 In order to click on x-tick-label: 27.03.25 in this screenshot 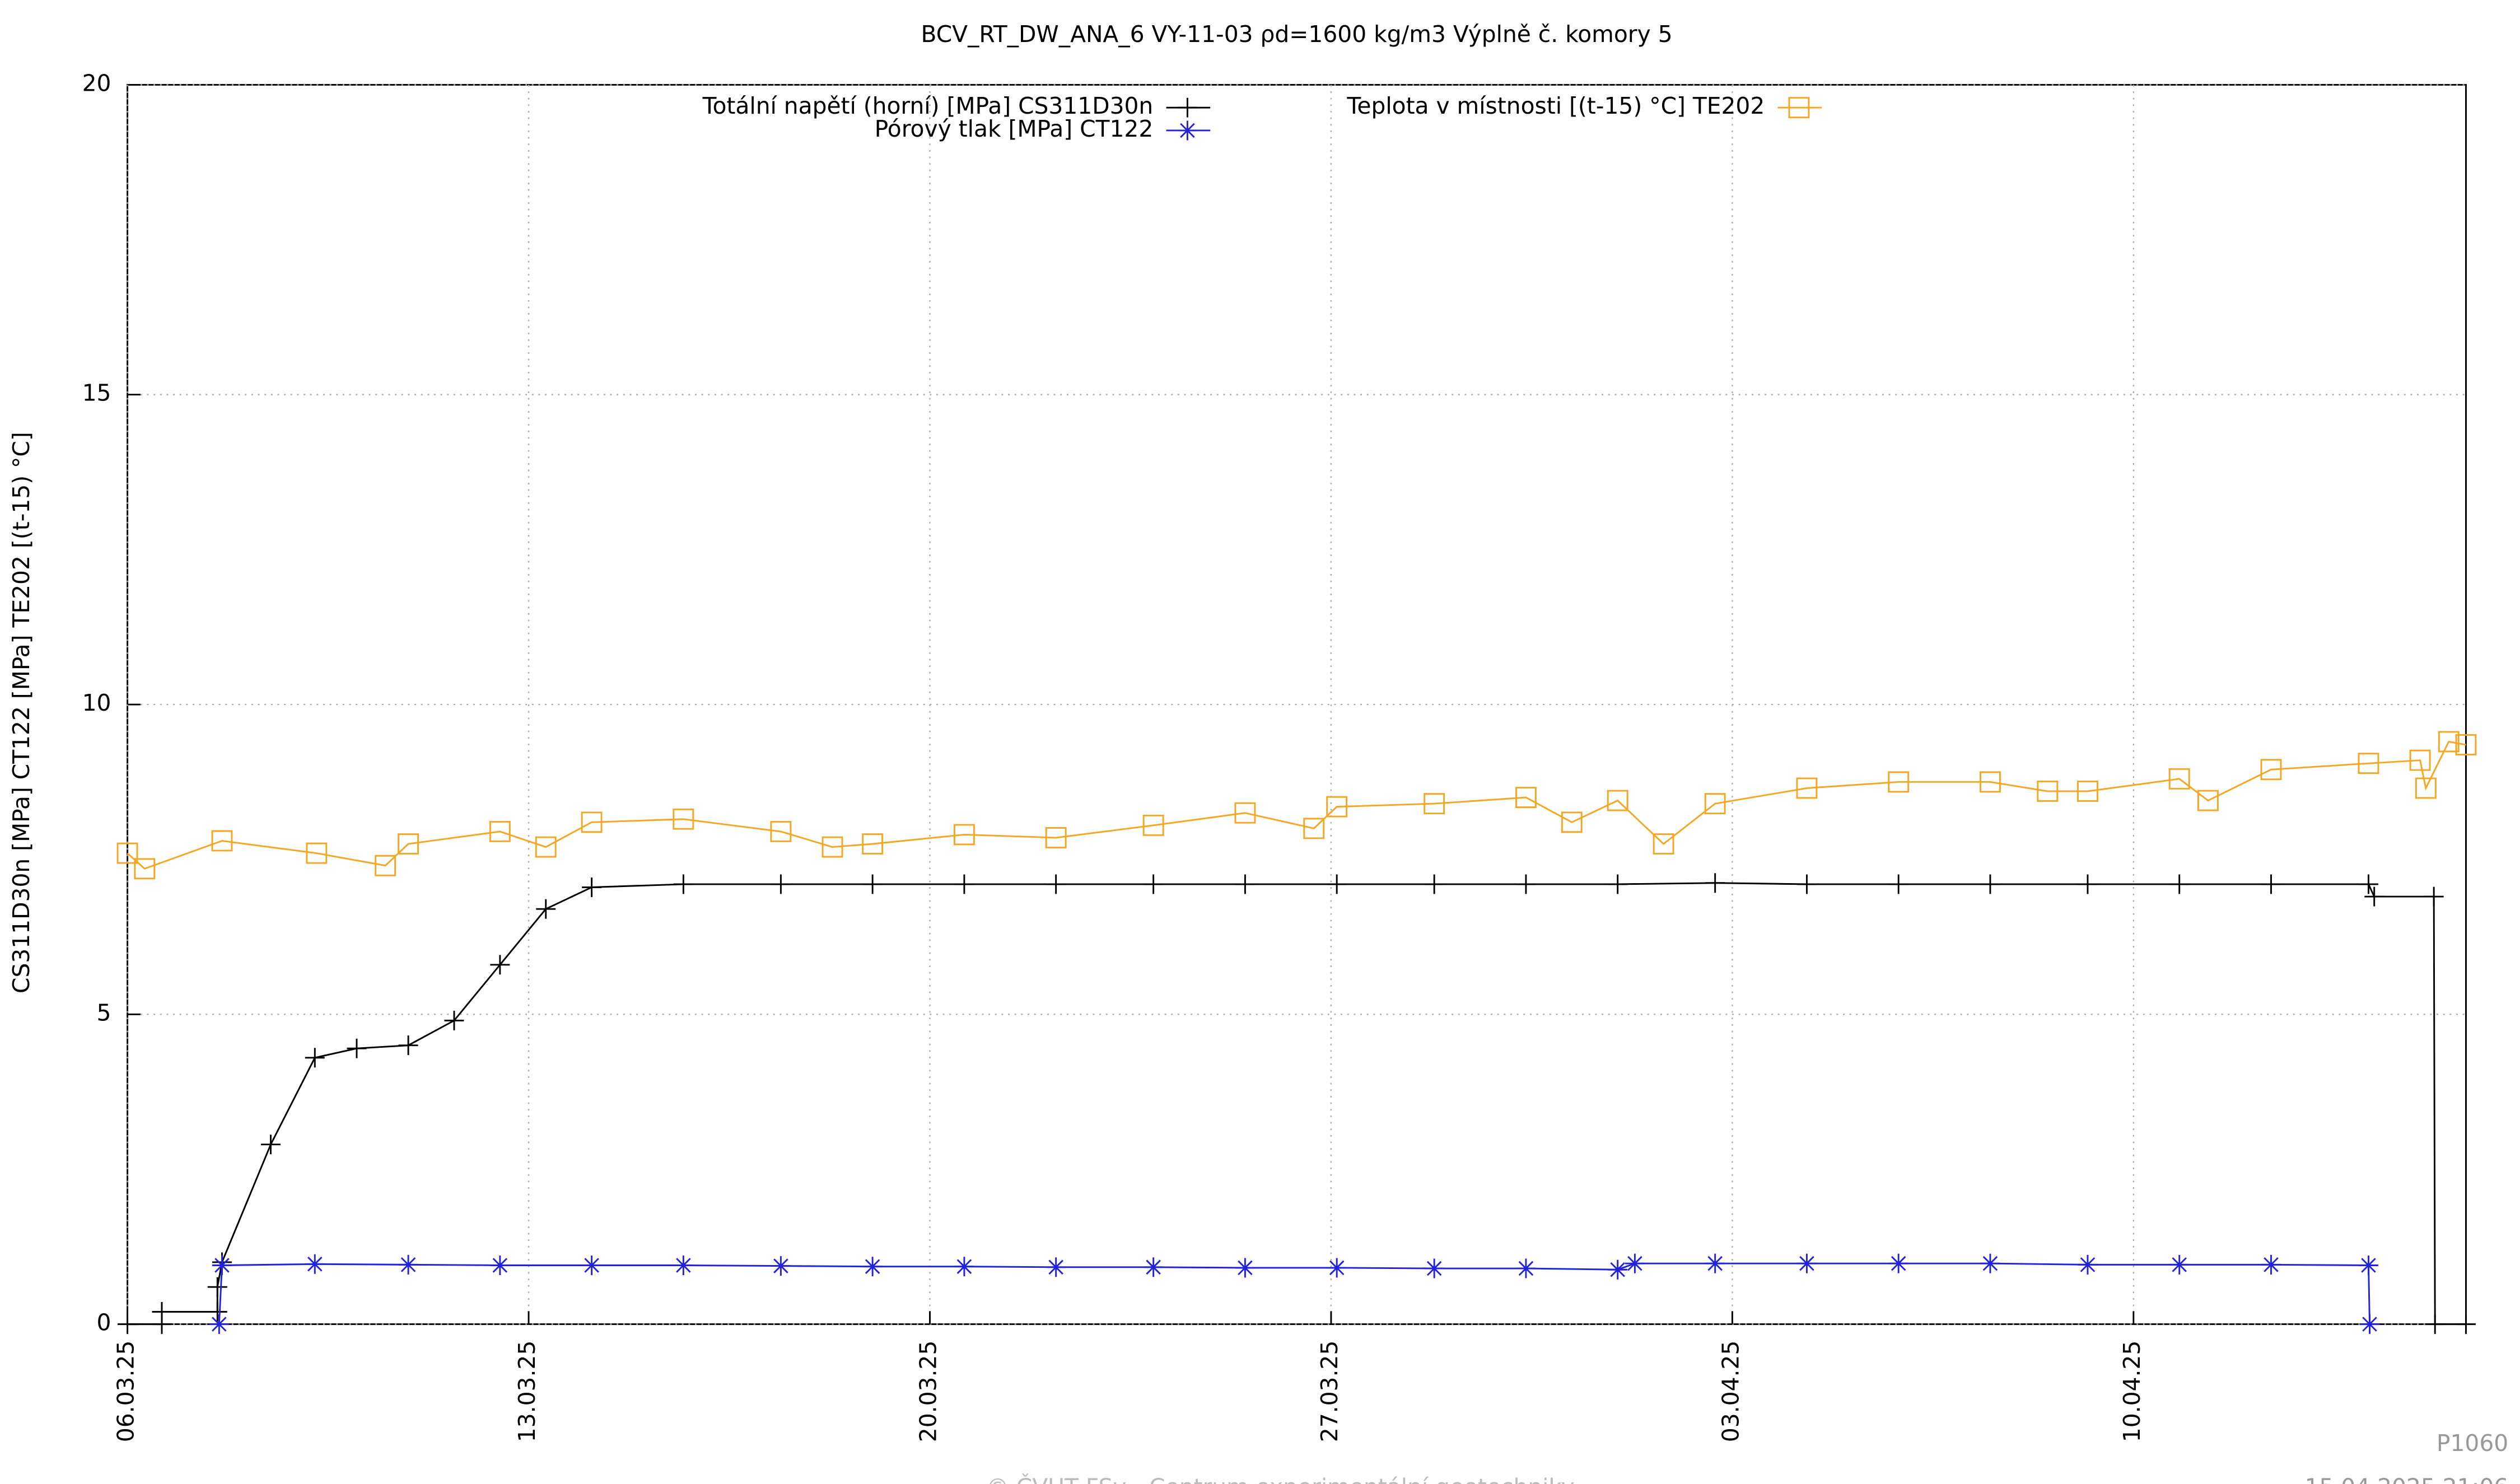, I will do `click(1330, 1392)`.